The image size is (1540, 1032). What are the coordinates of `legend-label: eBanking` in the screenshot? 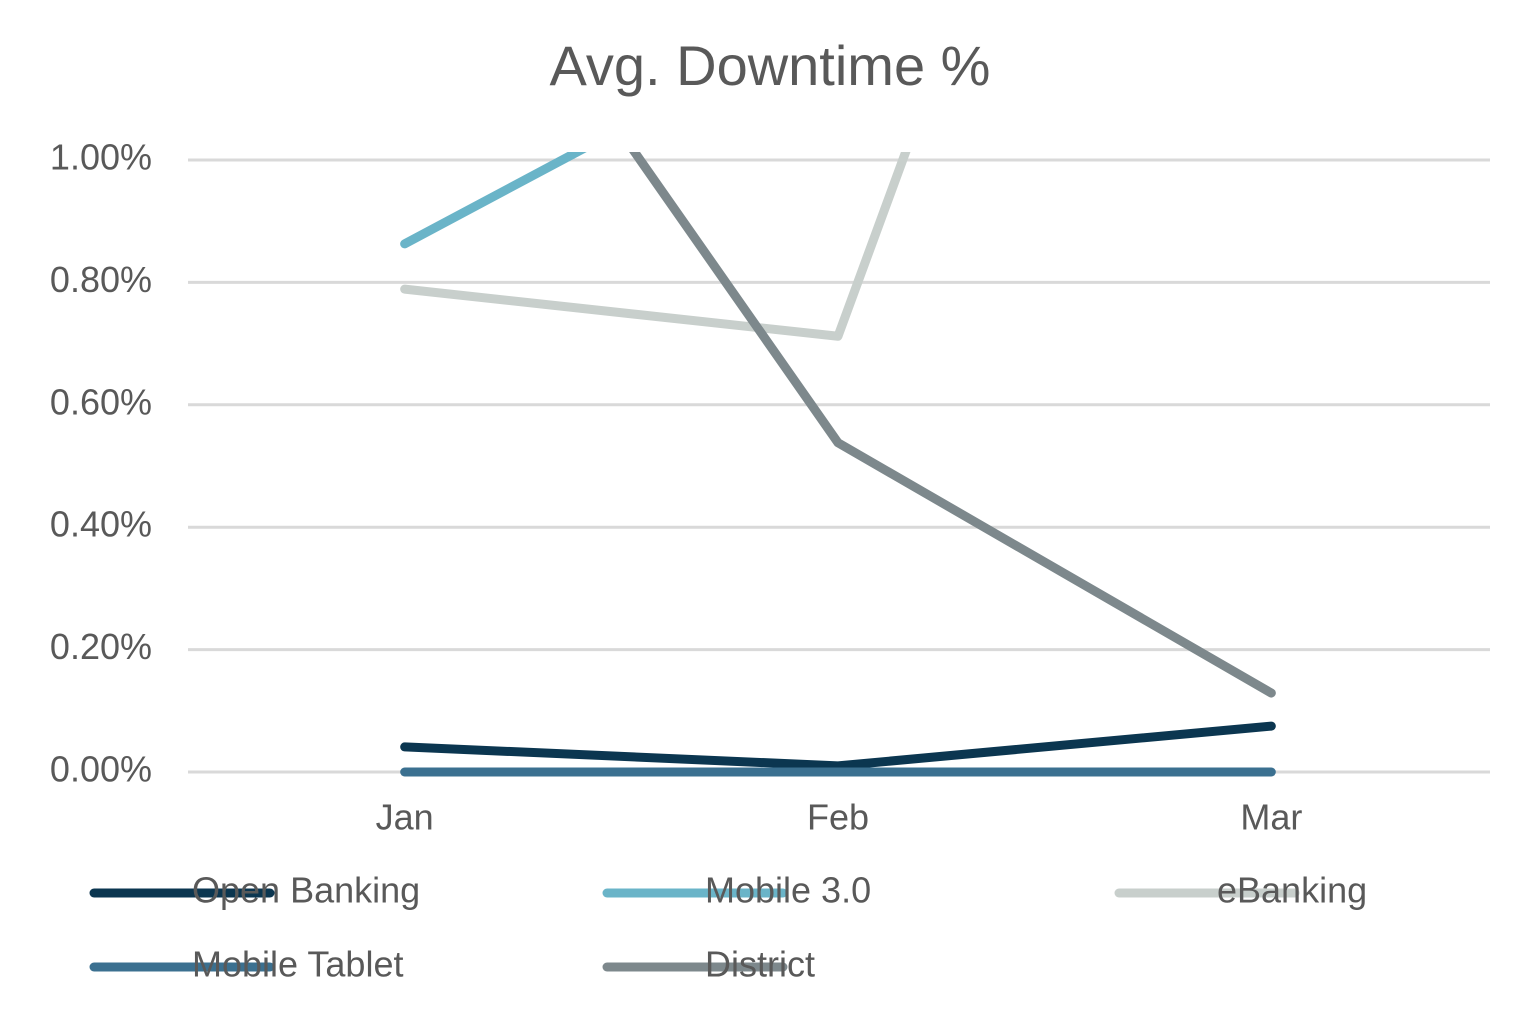 It's located at (1292, 890).